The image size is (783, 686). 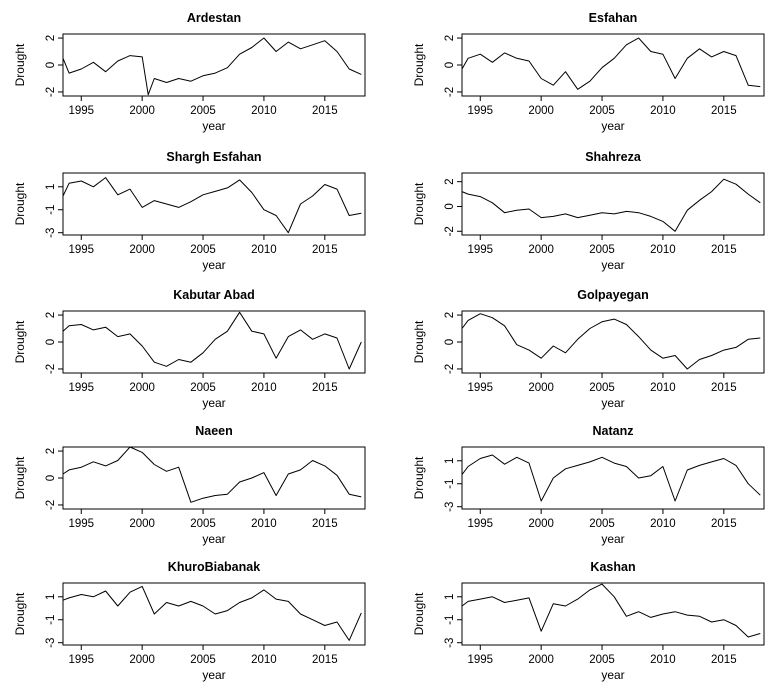 I want to click on chart-panel: Naeen 1995 2000 2005 2010 2015 2 0 -2 year Drought, so click(x=189, y=485).